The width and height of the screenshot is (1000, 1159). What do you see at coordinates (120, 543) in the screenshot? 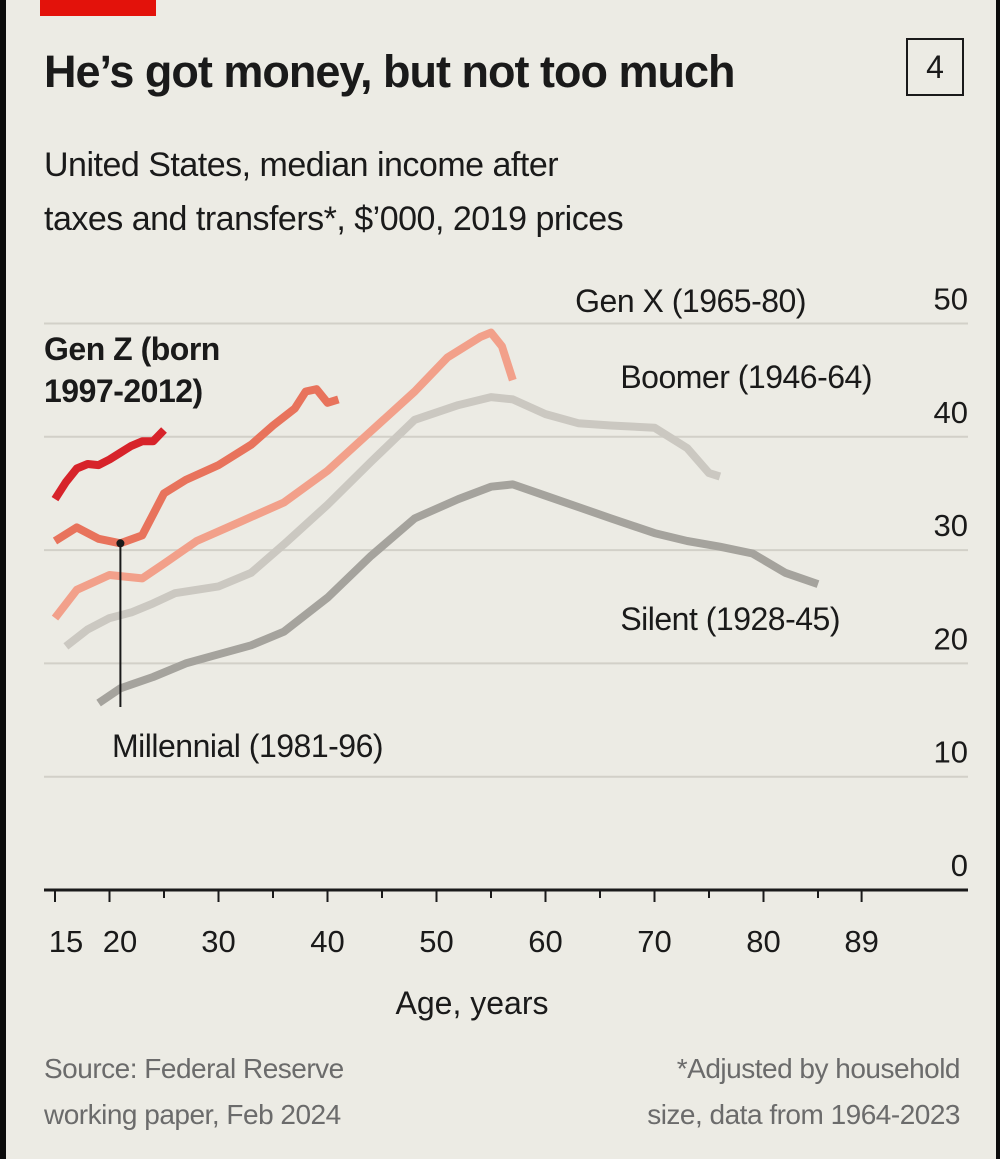
I see `millennial-leader-dot` at bounding box center [120, 543].